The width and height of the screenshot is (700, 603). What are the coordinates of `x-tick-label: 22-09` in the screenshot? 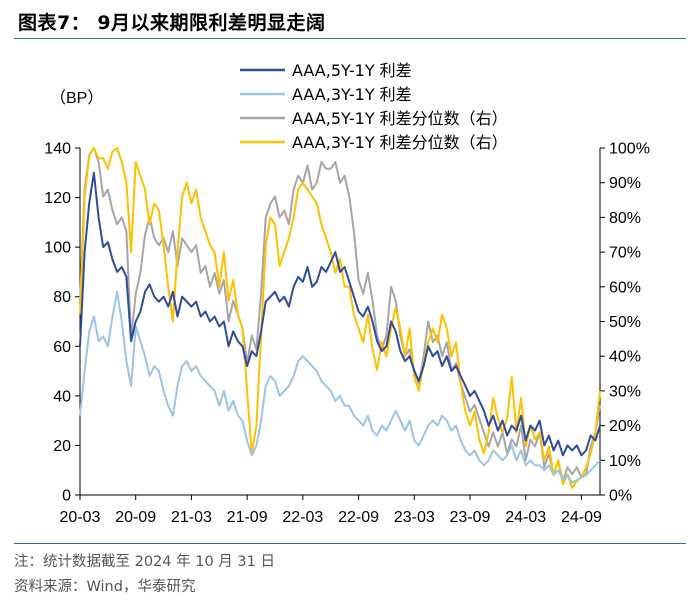 It's located at (358, 517).